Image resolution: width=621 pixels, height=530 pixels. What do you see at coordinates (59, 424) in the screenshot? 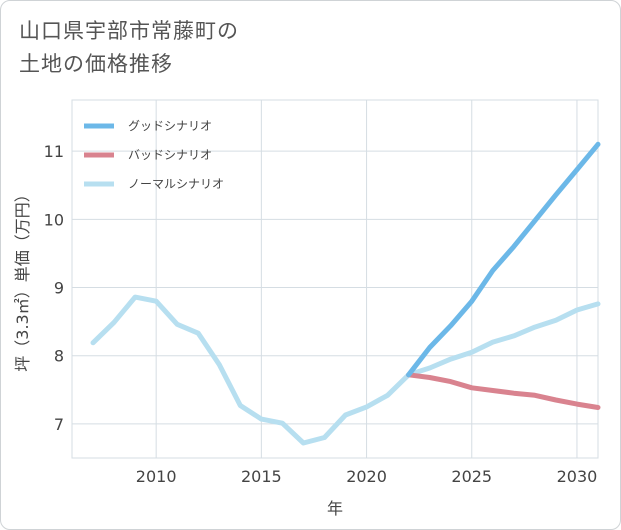
I see `y-tick-label: 7` at bounding box center [59, 424].